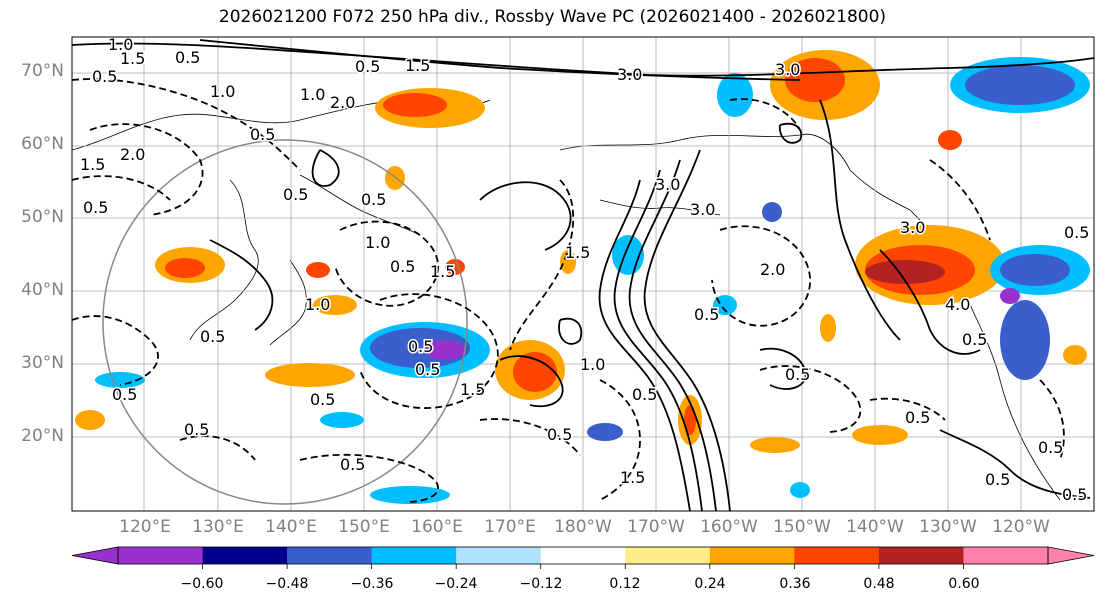 This screenshot has height=604, width=1105. What do you see at coordinates (372, 584) in the screenshot?
I see `colorbar-tick-label: −0.36` at bounding box center [372, 584].